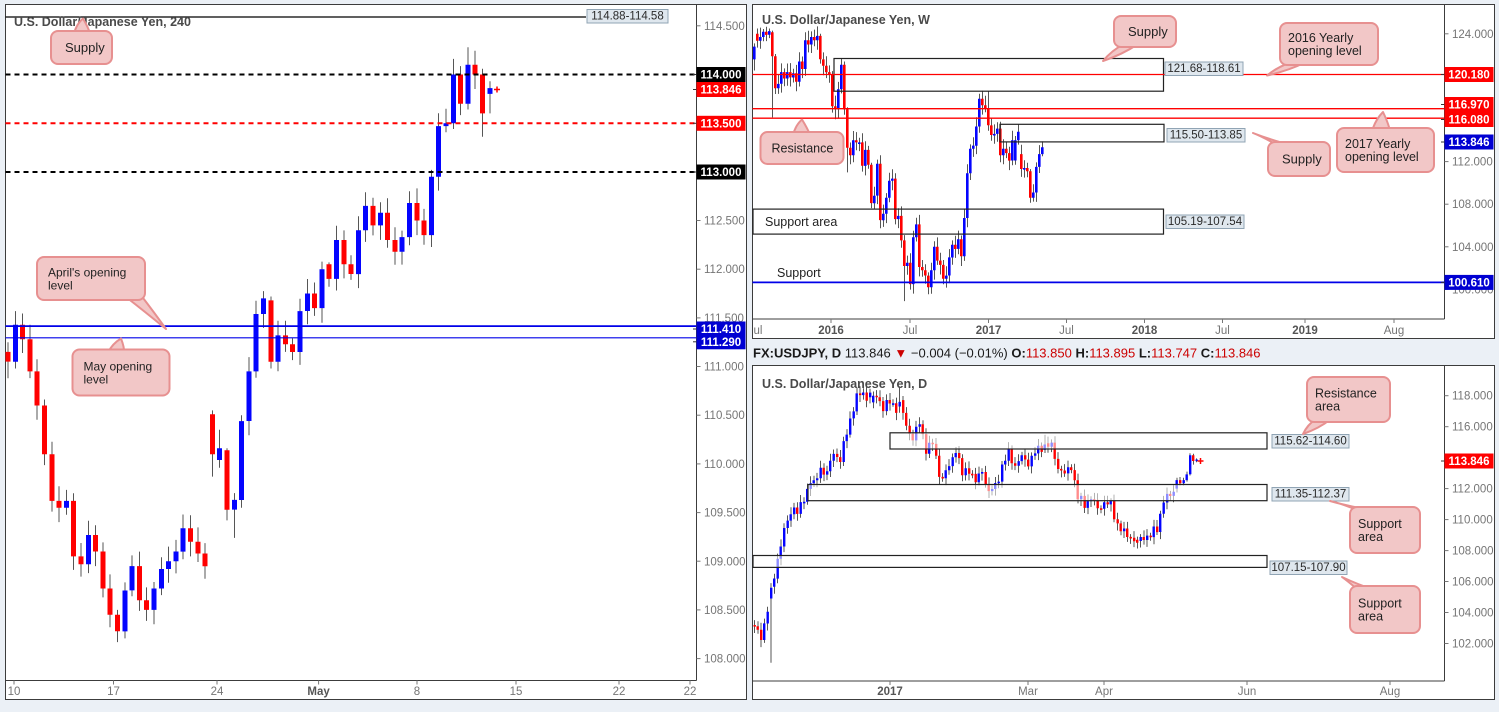  What do you see at coordinates (1104, 692) in the screenshot?
I see `svg-text: Apr` at bounding box center [1104, 692].